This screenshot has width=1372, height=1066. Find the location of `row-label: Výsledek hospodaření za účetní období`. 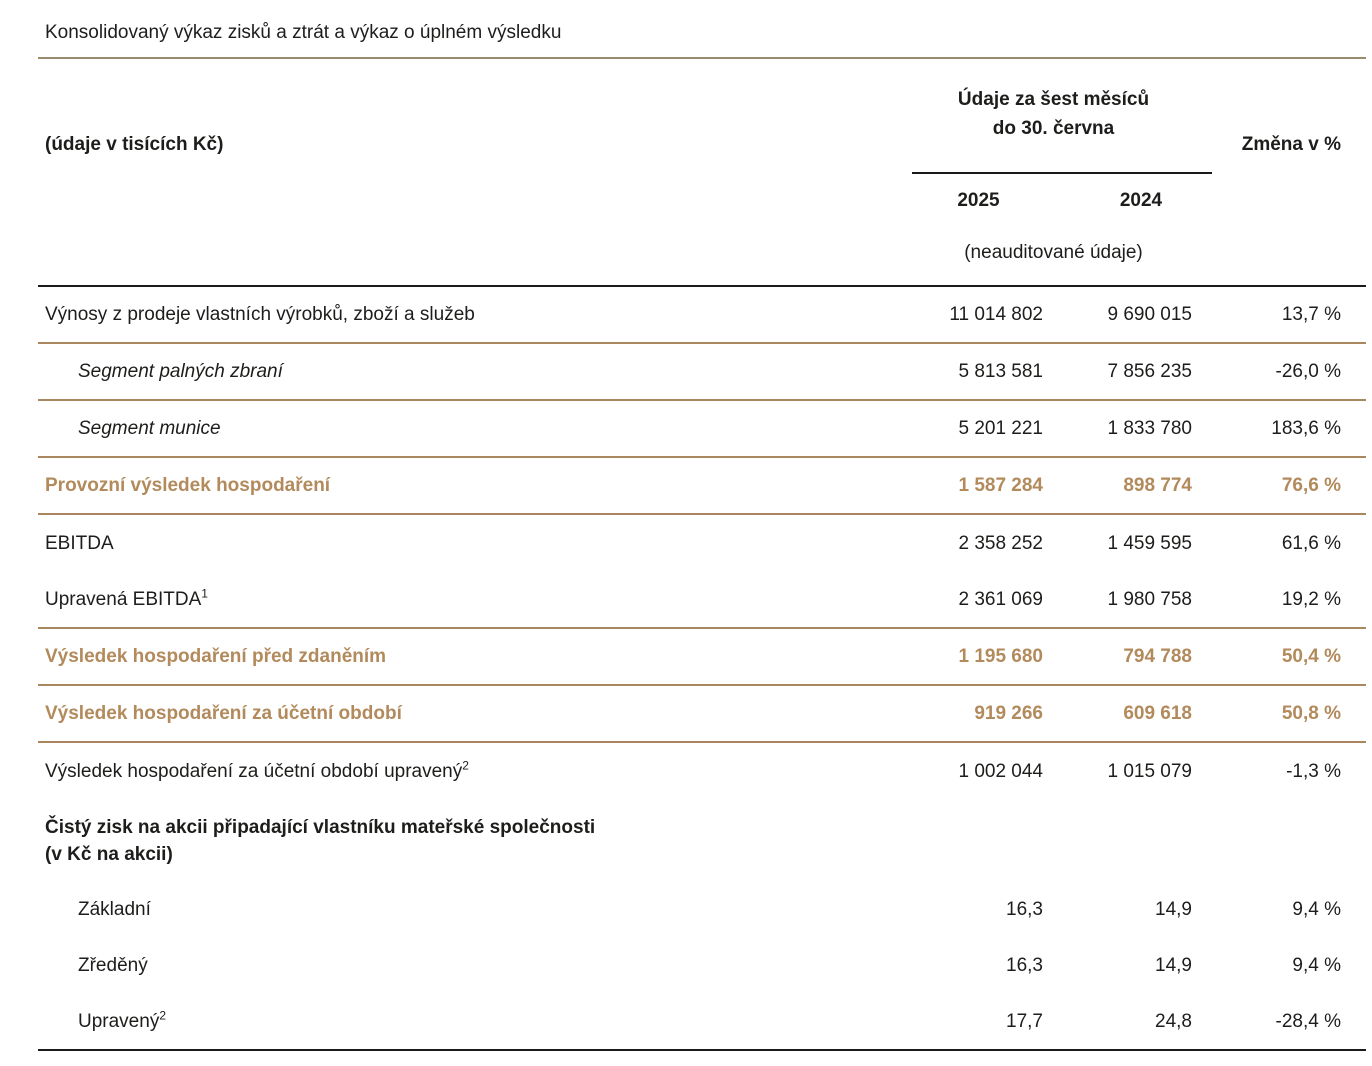

row-label: Výsledek hospodaření za účetní období is located at coordinates (223, 713).